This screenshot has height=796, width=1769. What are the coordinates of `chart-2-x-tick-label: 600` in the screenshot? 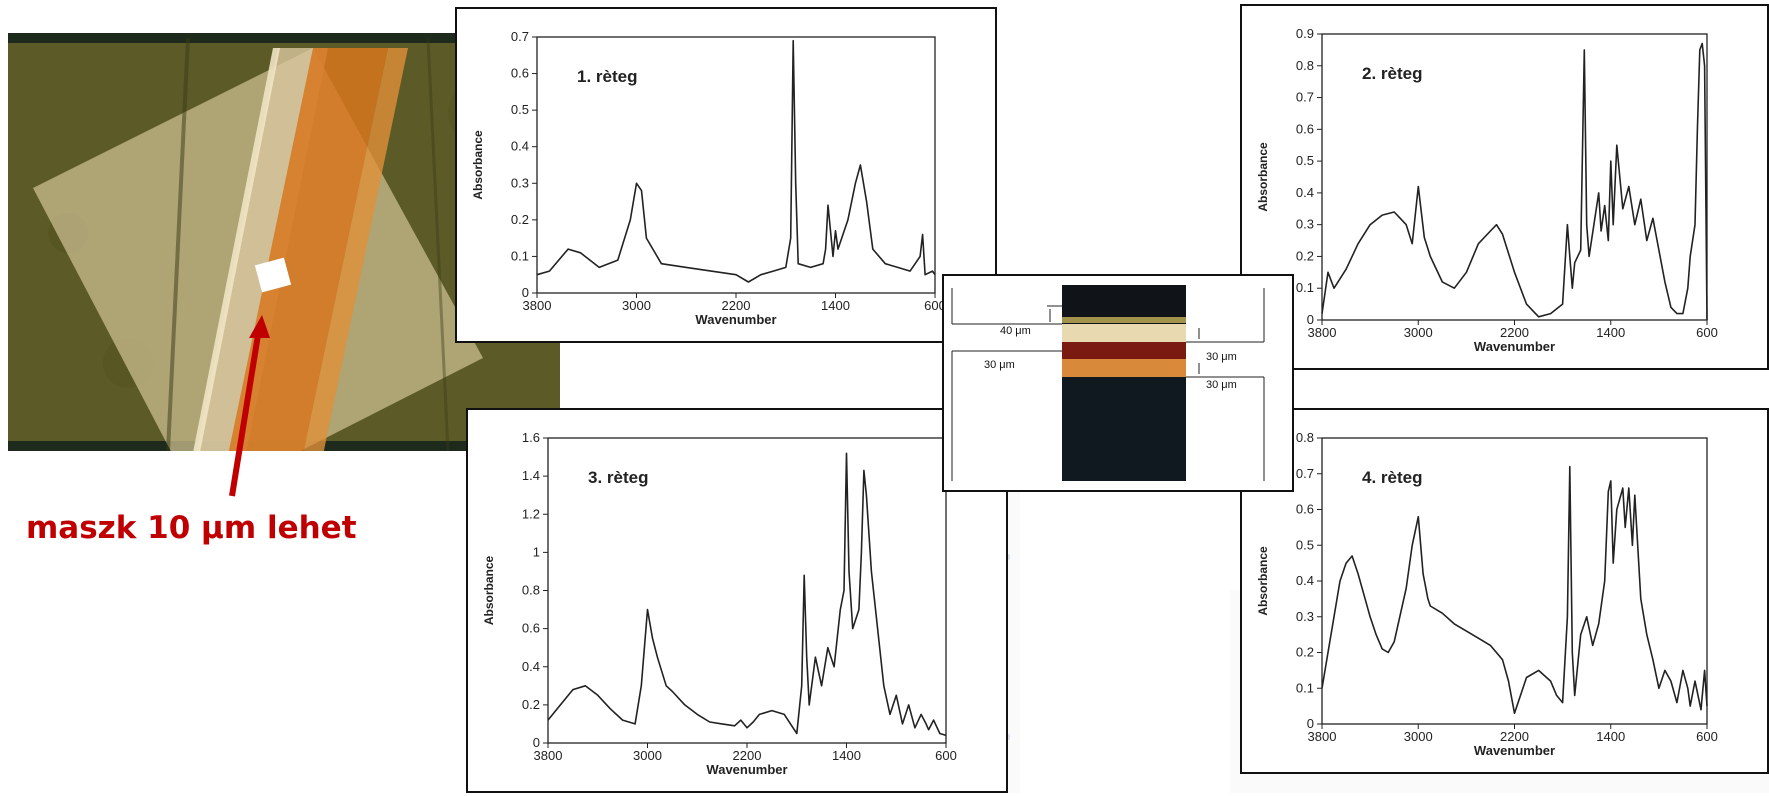 It's located at (1707, 332).